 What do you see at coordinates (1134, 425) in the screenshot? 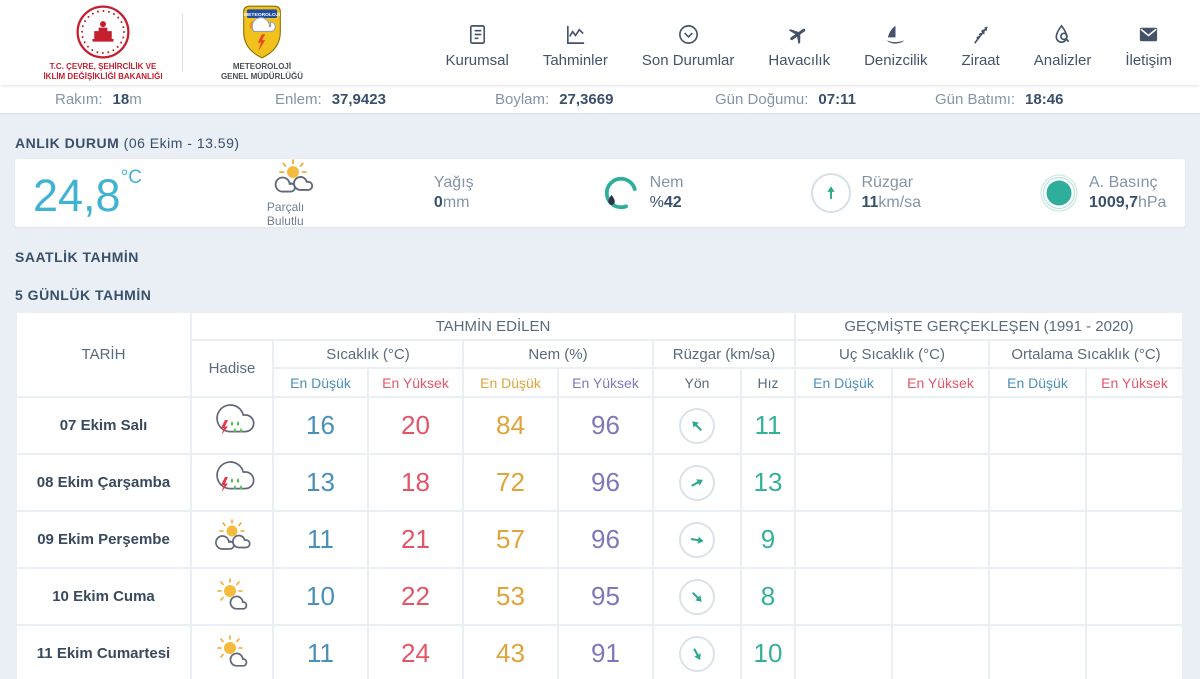
I see `hist-avg-max` at bounding box center [1134, 425].